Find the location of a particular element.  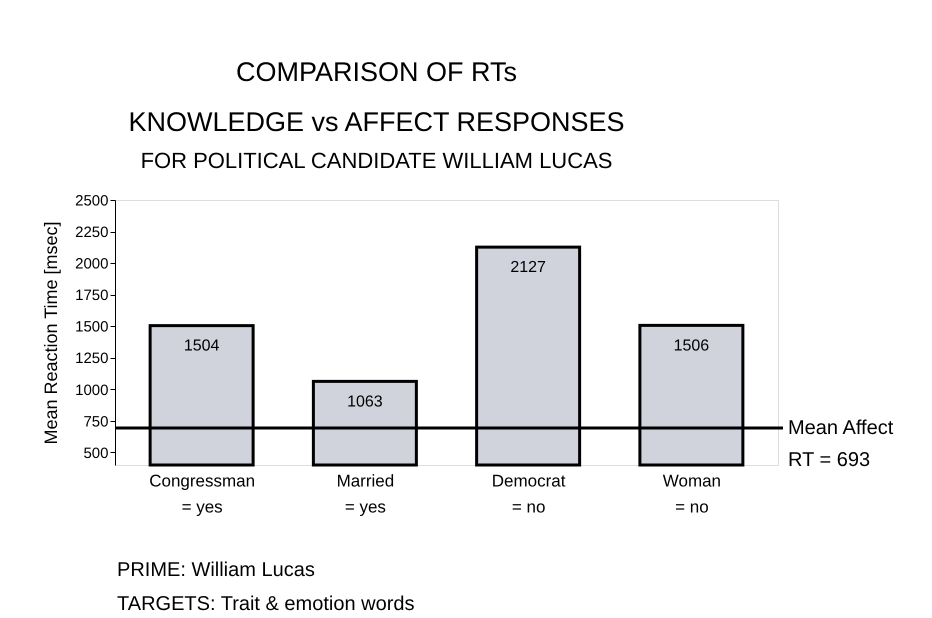

text: TARGETS: Trait & emotion words is located at coordinates (265, 604).